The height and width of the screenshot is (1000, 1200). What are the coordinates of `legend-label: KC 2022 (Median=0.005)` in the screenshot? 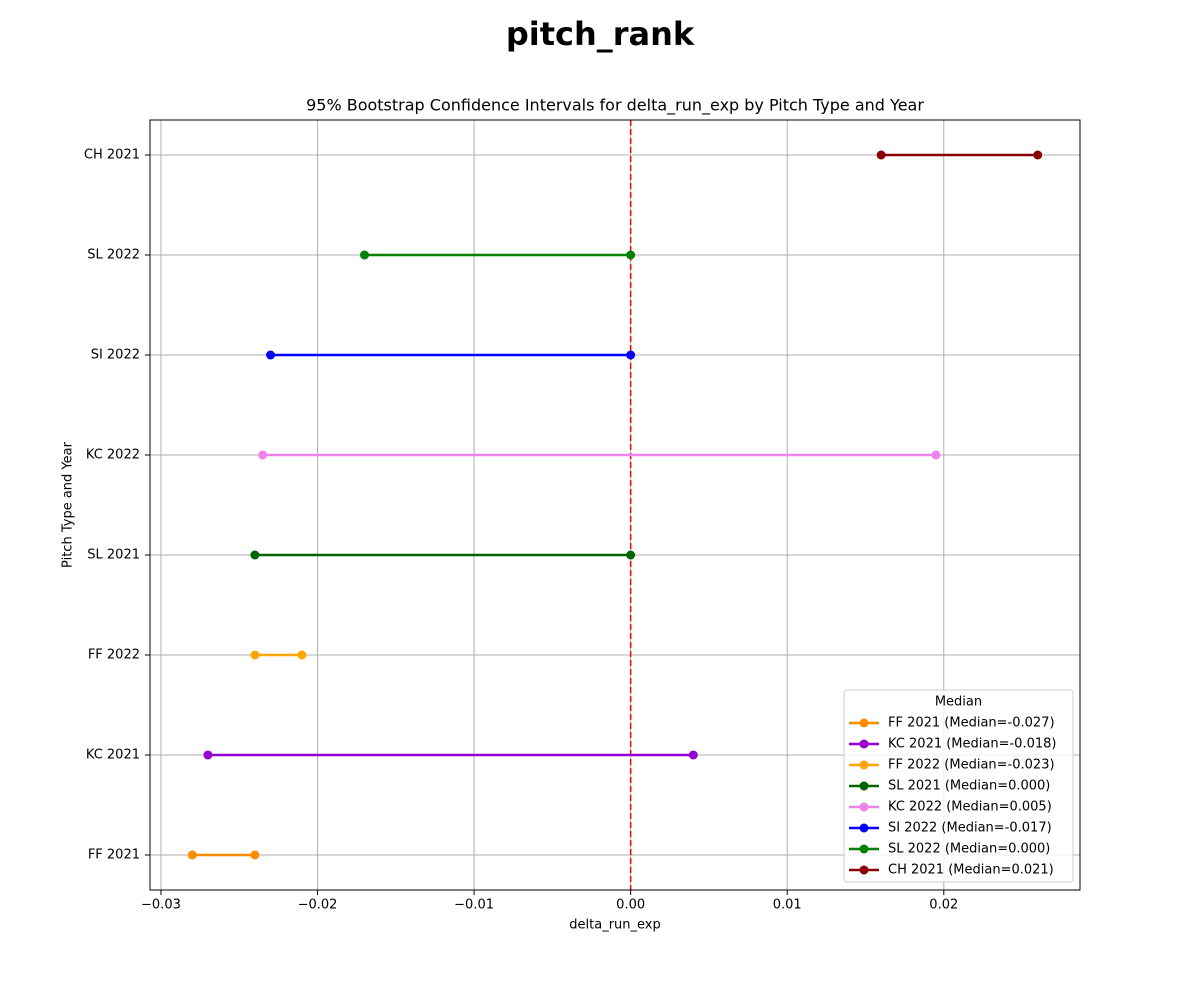 It's located at (970, 807).